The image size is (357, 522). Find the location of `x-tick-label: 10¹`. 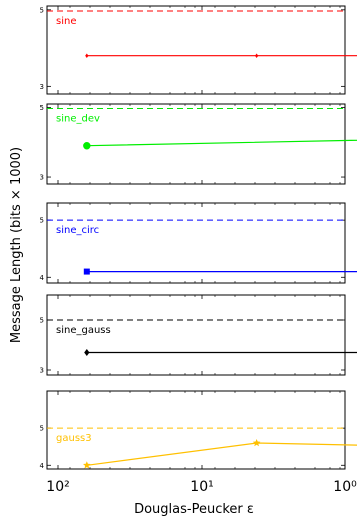

x-tick-label: 10¹ is located at coordinates (201, 487).